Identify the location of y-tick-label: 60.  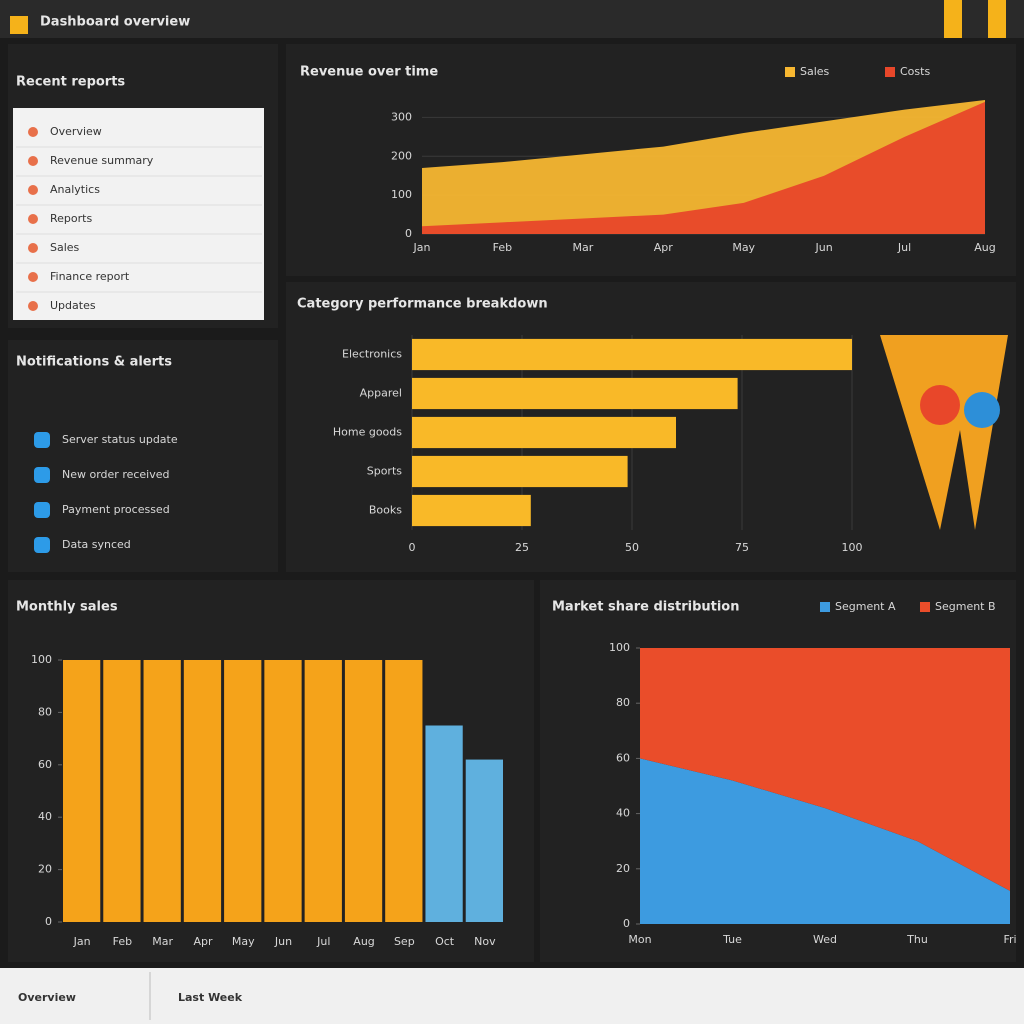
(45, 764).